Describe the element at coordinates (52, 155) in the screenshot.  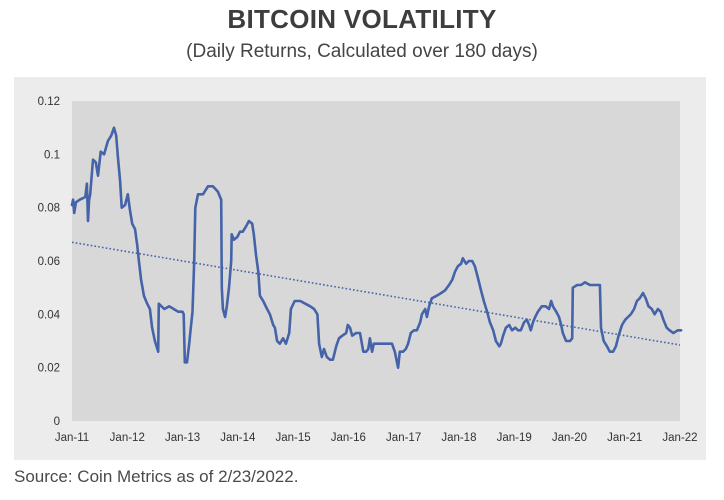
I see `y-tick-label: 0.1` at that location.